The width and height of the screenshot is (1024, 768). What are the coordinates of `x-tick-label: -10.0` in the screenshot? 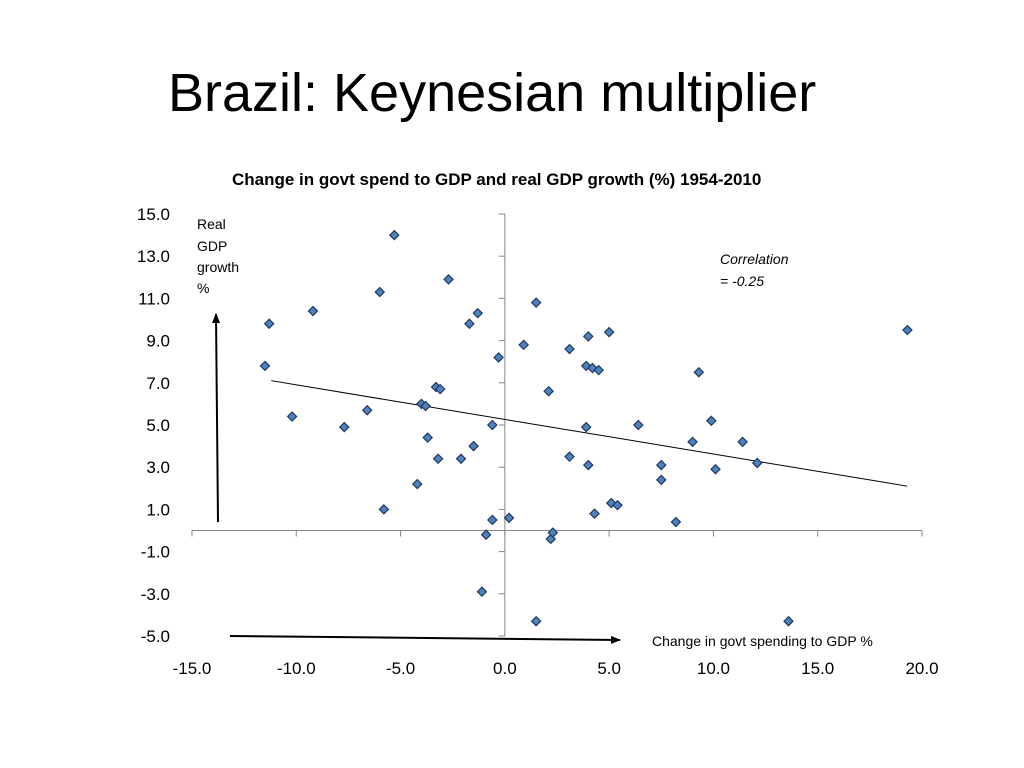 It's located at (296, 668).